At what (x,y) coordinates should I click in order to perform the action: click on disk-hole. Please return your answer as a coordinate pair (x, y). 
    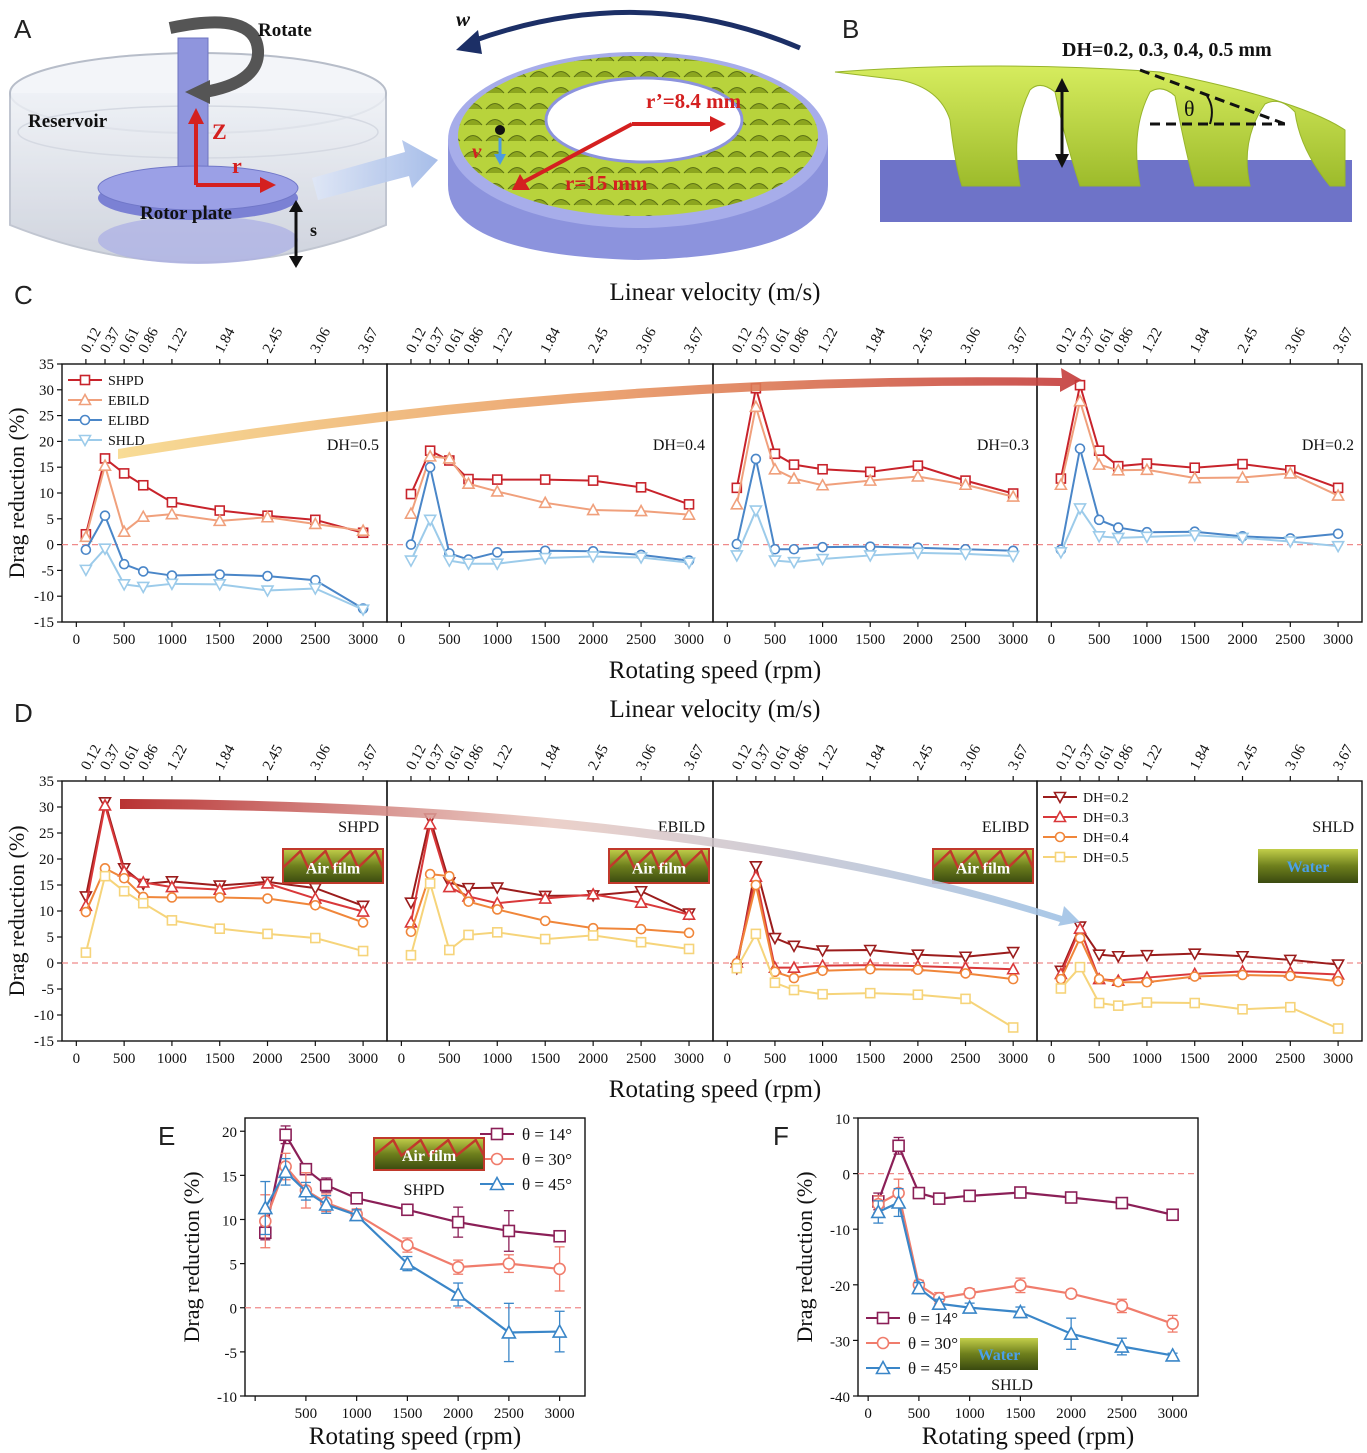
    Looking at the image, I should click on (644, 120).